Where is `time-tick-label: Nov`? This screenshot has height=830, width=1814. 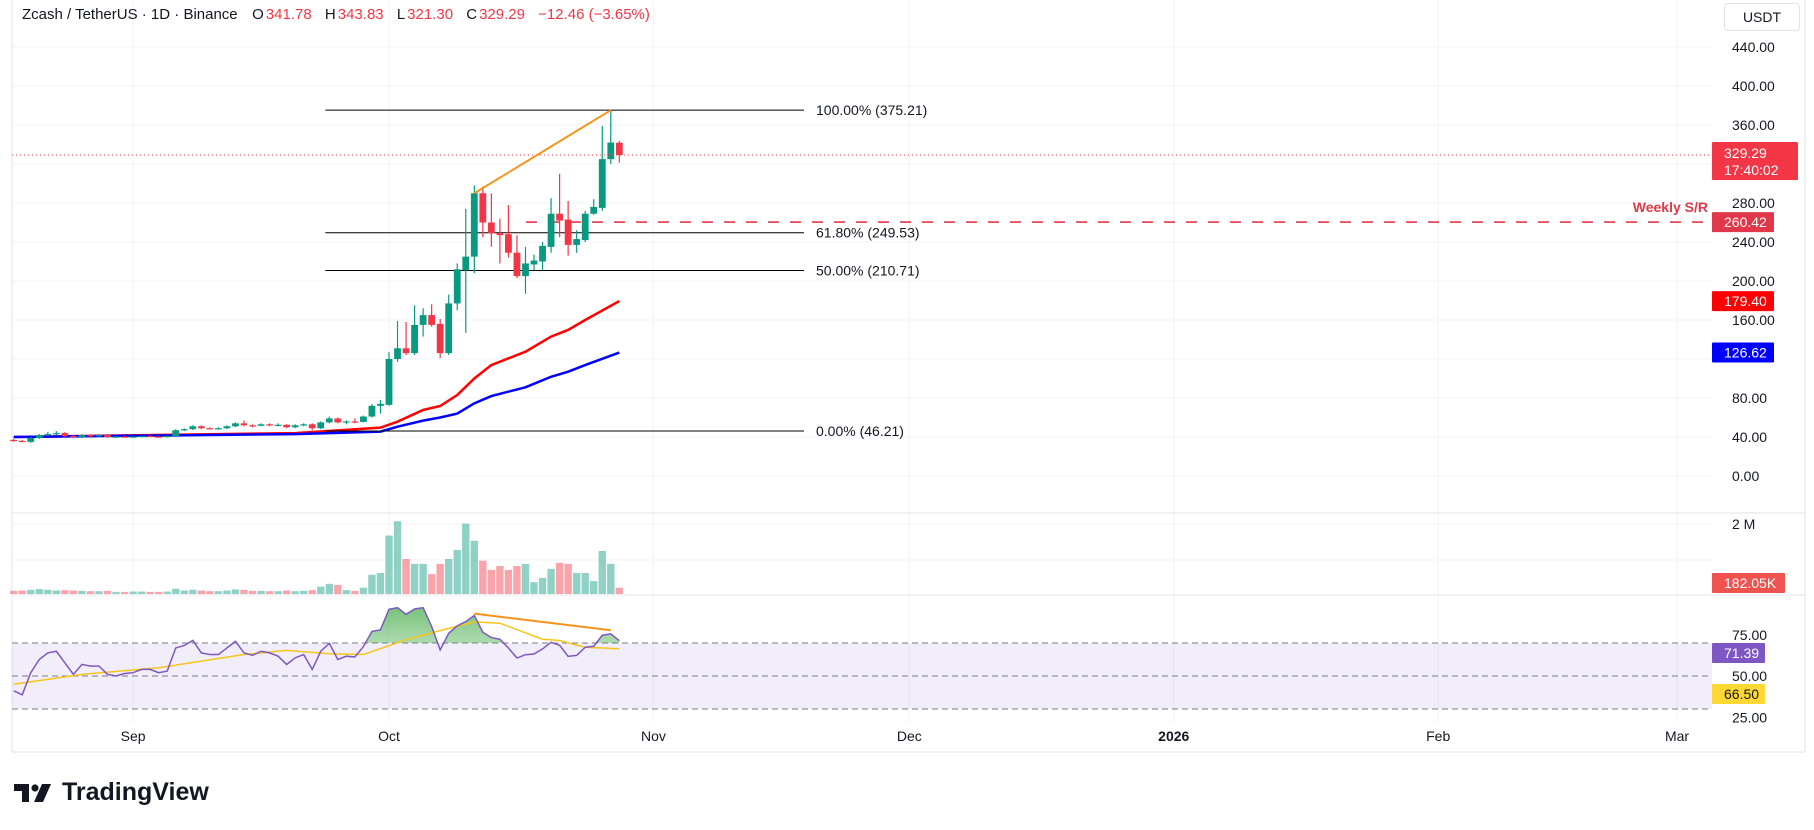 time-tick-label: Nov is located at coordinates (653, 736).